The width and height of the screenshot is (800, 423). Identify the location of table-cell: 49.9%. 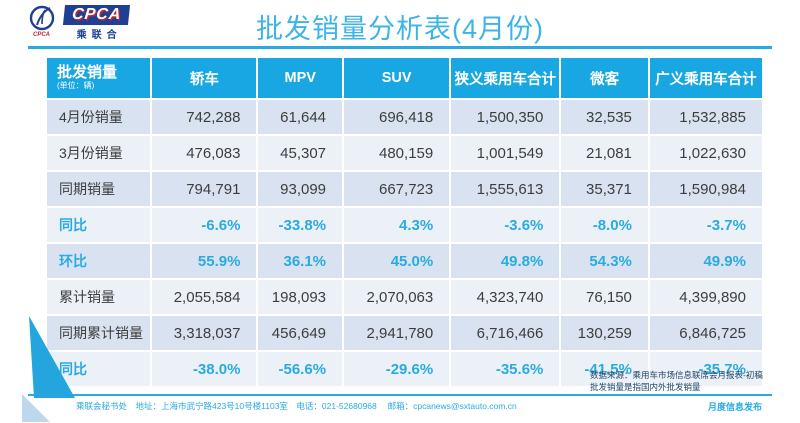
(705, 261).